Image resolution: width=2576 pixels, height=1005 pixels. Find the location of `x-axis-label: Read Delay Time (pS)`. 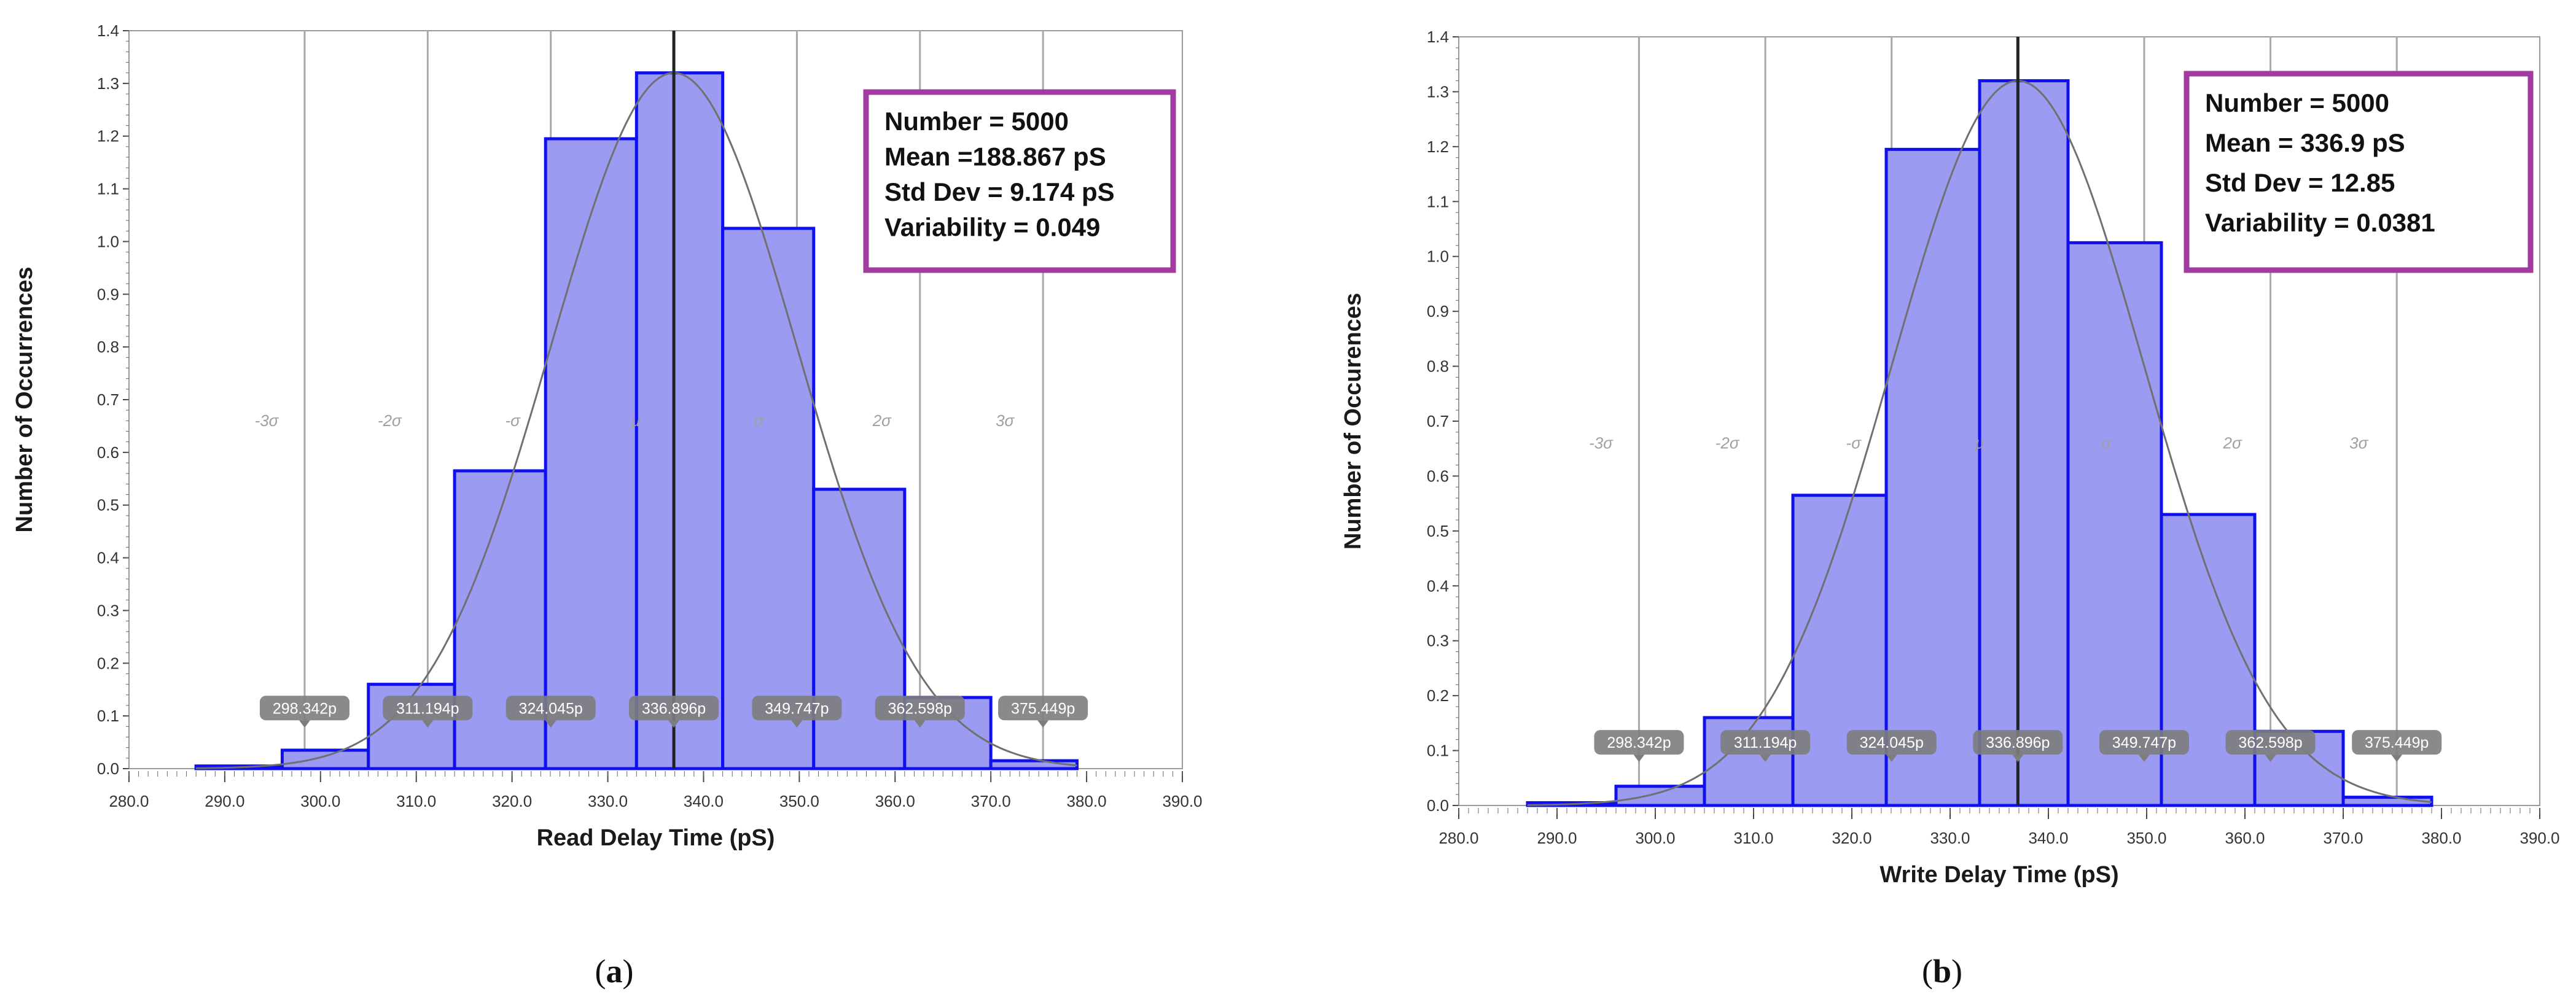

x-axis-label: Read Delay Time (pS) is located at coordinates (656, 838).